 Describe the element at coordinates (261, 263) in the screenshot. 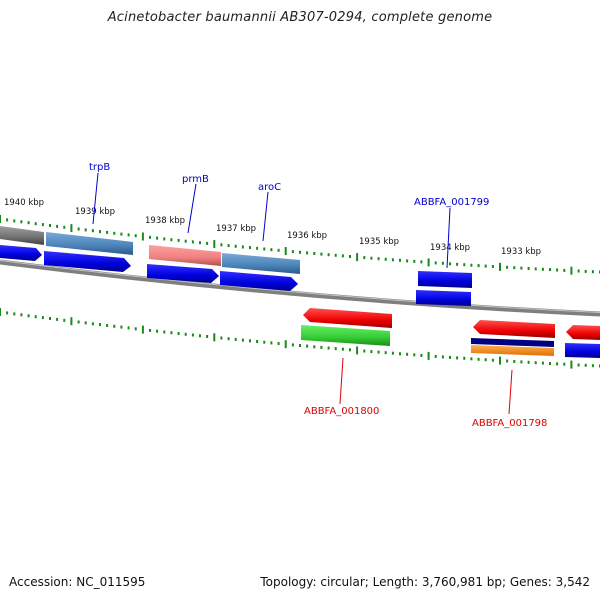

I see `gene-block-aroC` at that location.